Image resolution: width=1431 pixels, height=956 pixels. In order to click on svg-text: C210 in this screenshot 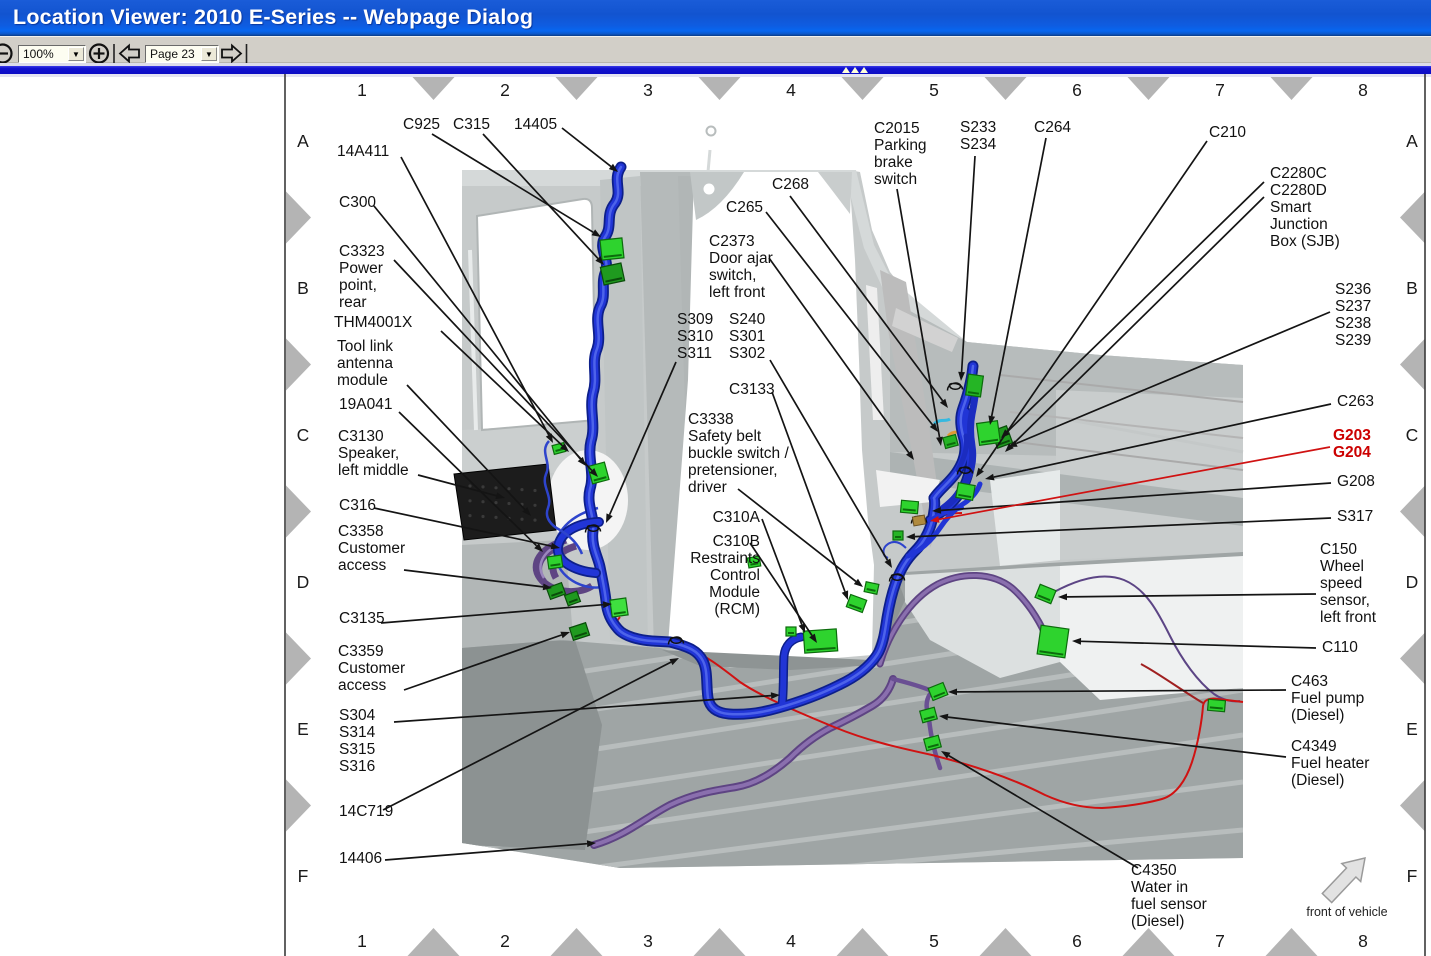, I will do `click(1227, 132)`.